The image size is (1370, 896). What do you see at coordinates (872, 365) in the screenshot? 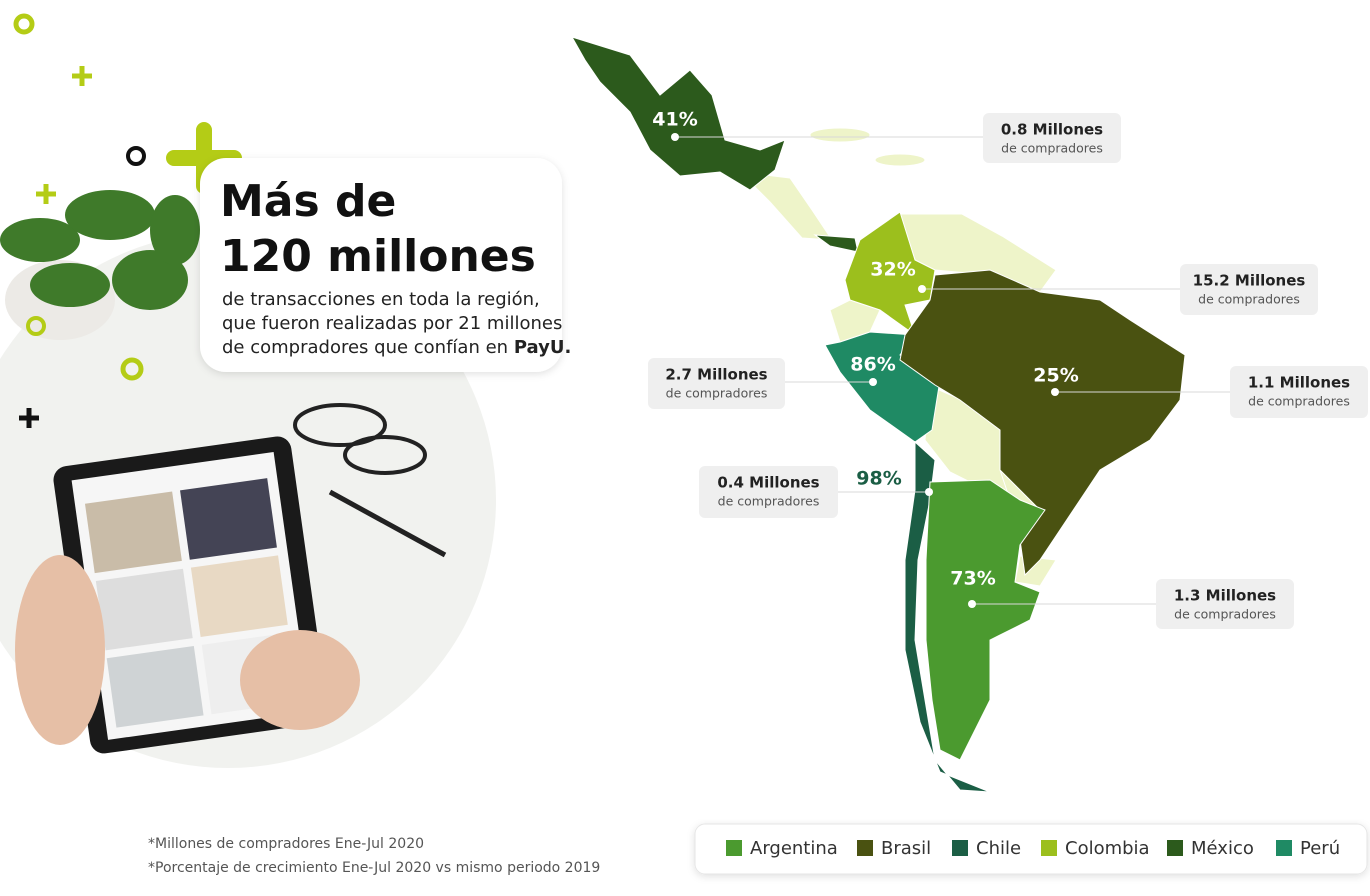
I see `growth-label: 86%` at bounding box center [872, 365].